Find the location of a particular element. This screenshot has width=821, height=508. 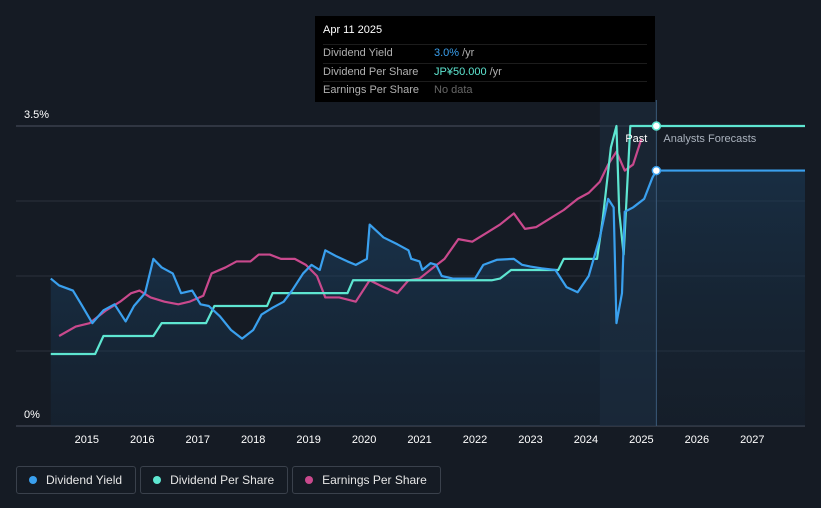

x-tick-label: 2015 is located at coordinates (87, 440).